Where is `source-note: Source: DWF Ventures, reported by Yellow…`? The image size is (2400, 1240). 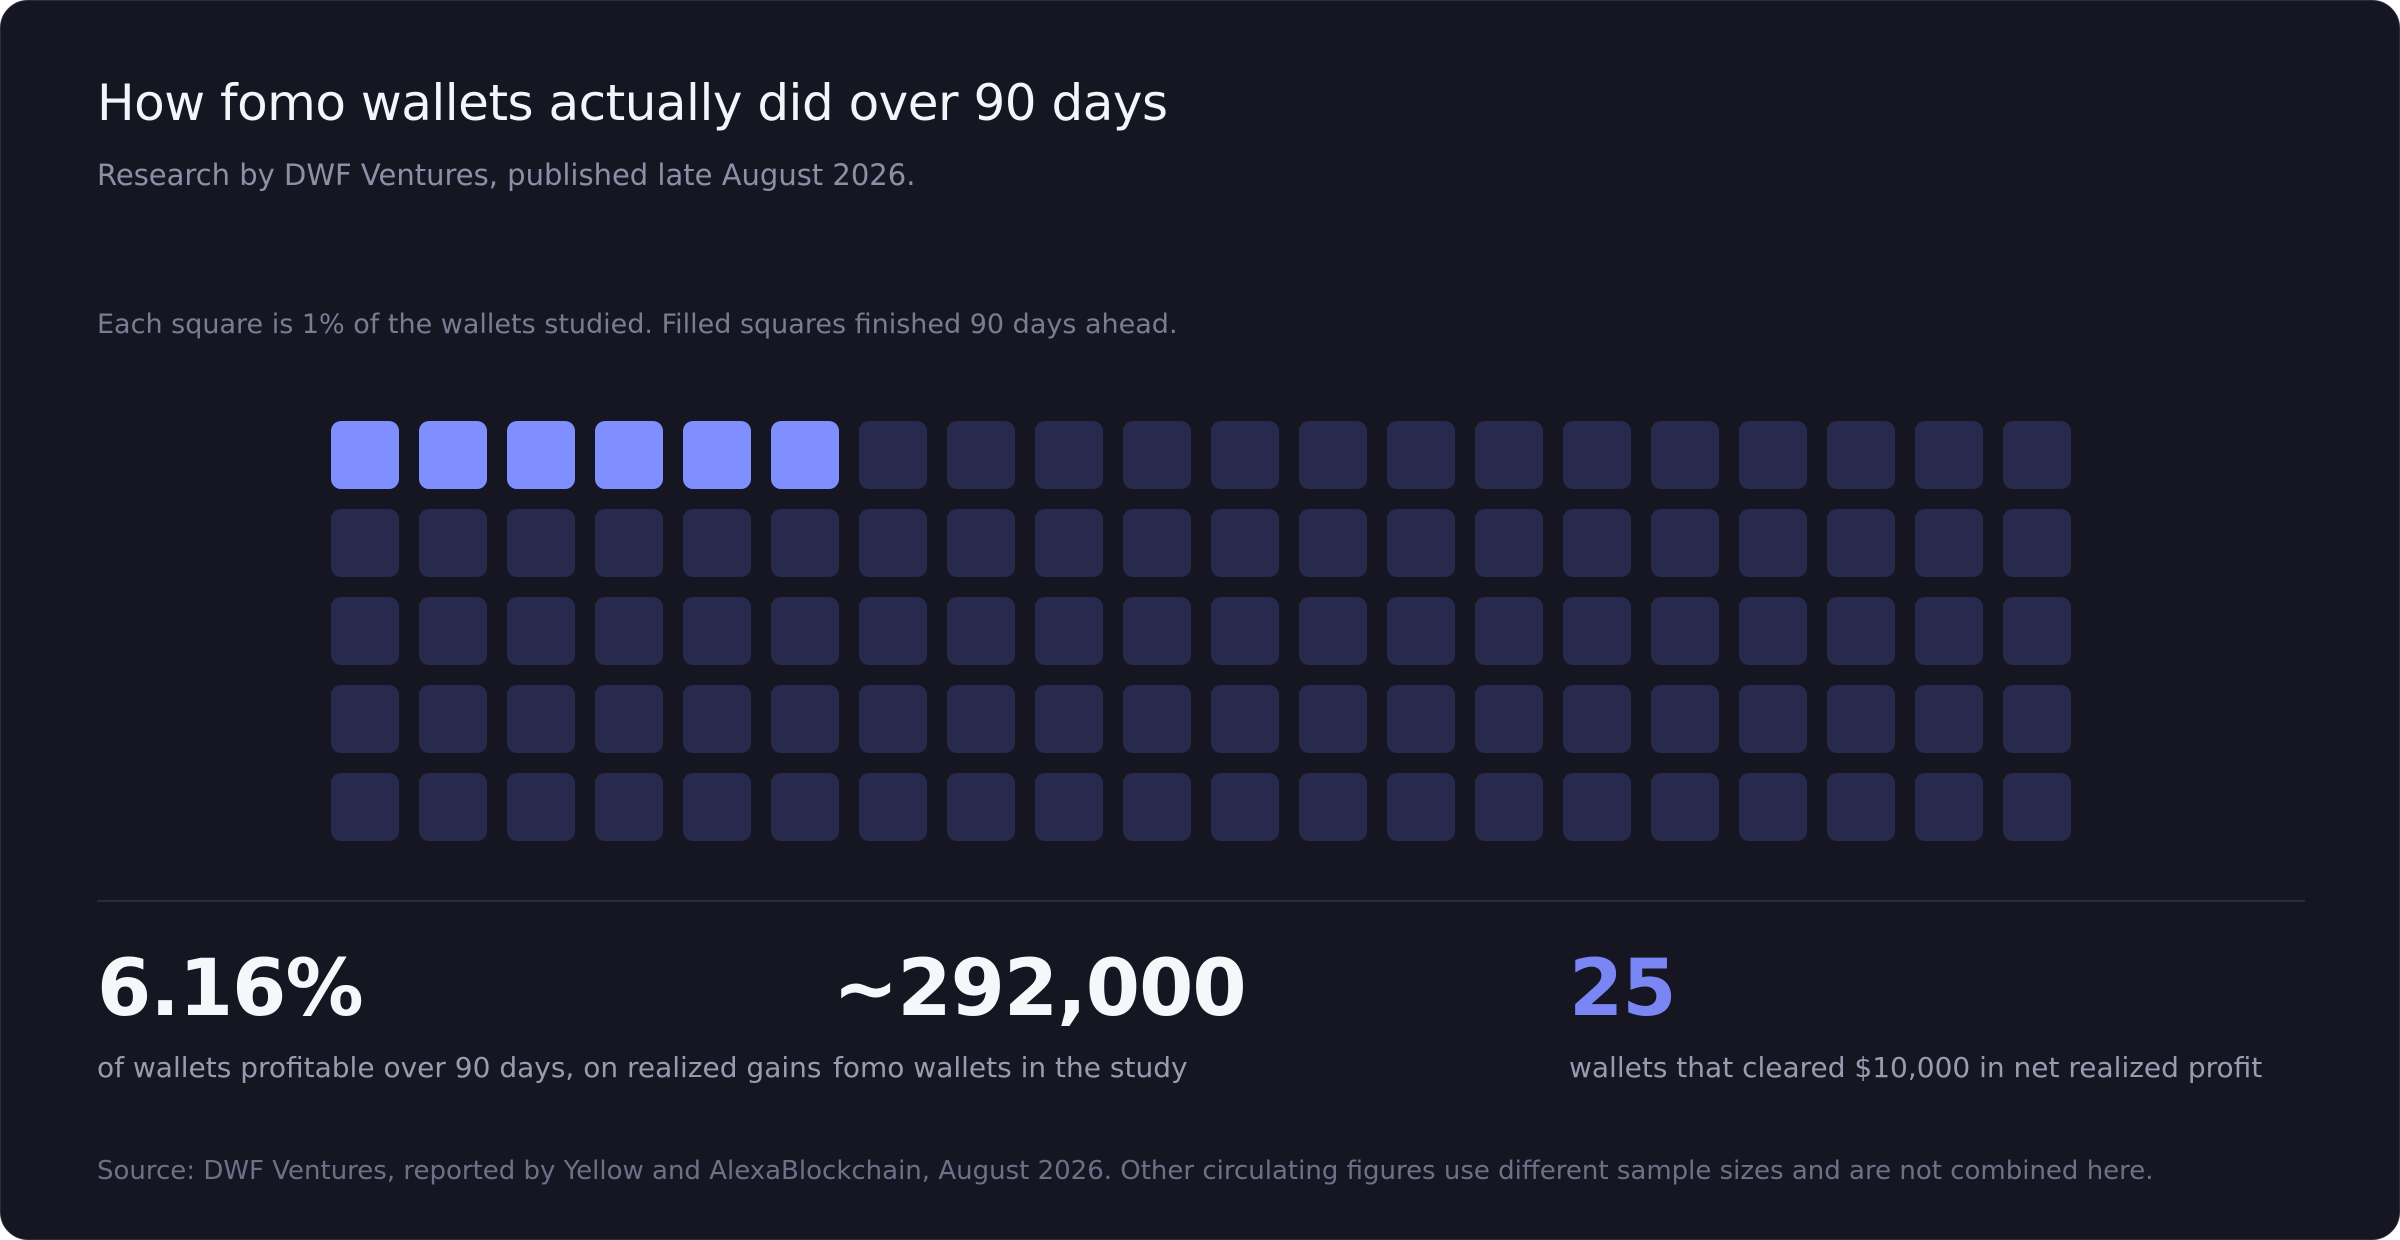 source-note: Source: DWF Ventures, reported by Yellow… is located at coordinates (1125, 1171).